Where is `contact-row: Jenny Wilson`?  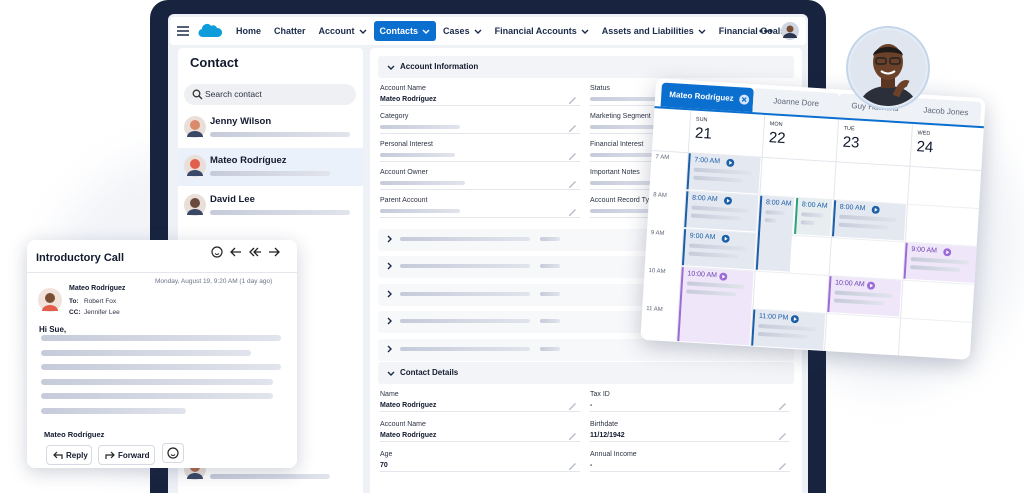
contact-row: Jenny Wilson is located at coordinates (270, 128).